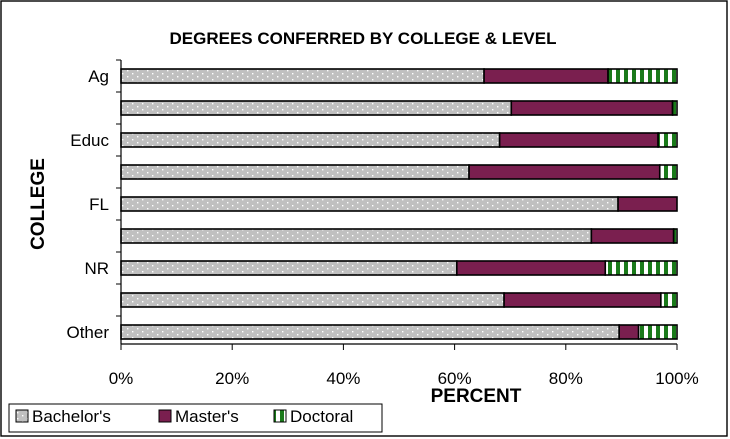 The height and width of the screenshot is (439, 730). What do you see at coordinates (165, 416) in the screenshot?
I see `legend-swatch-masters` at bounding box center [165, 416].